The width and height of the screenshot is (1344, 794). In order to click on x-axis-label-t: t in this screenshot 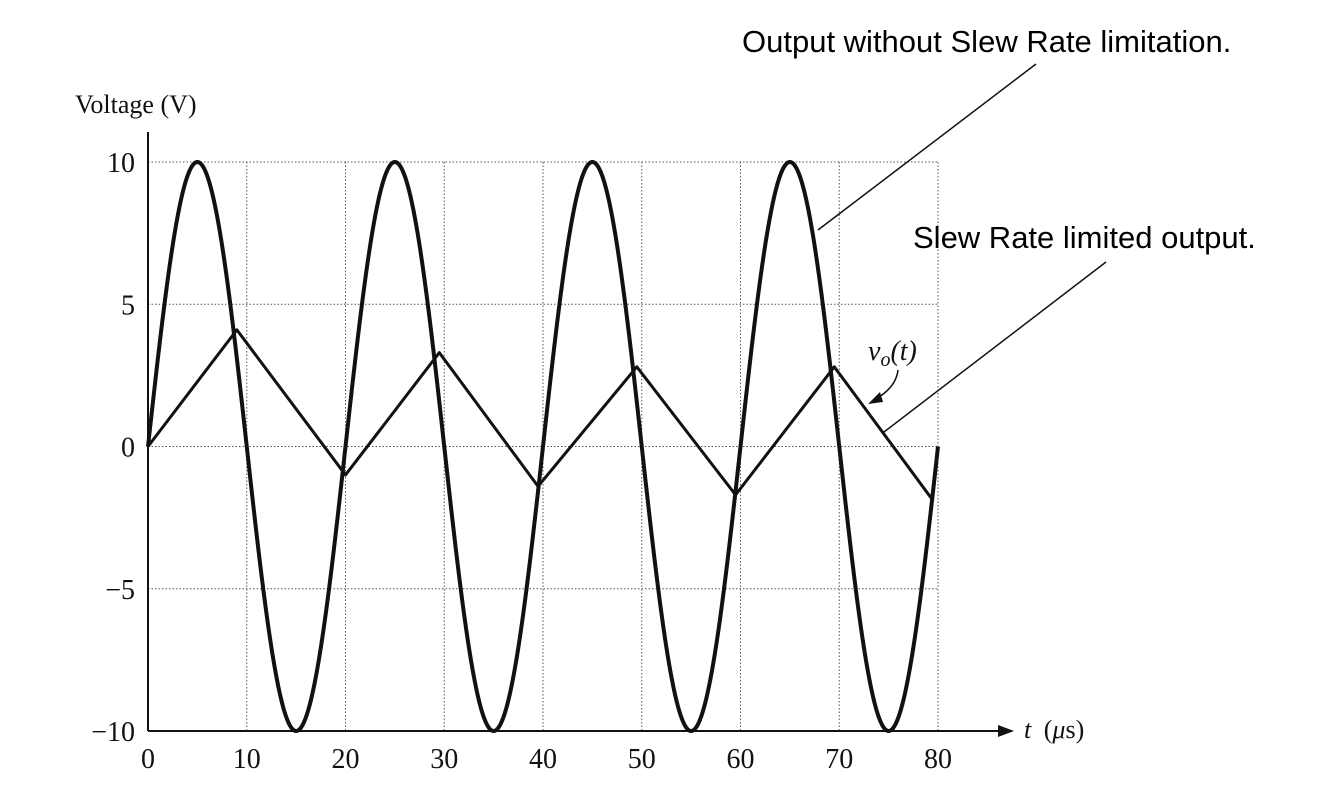, I will do `click(1028, 729)`.